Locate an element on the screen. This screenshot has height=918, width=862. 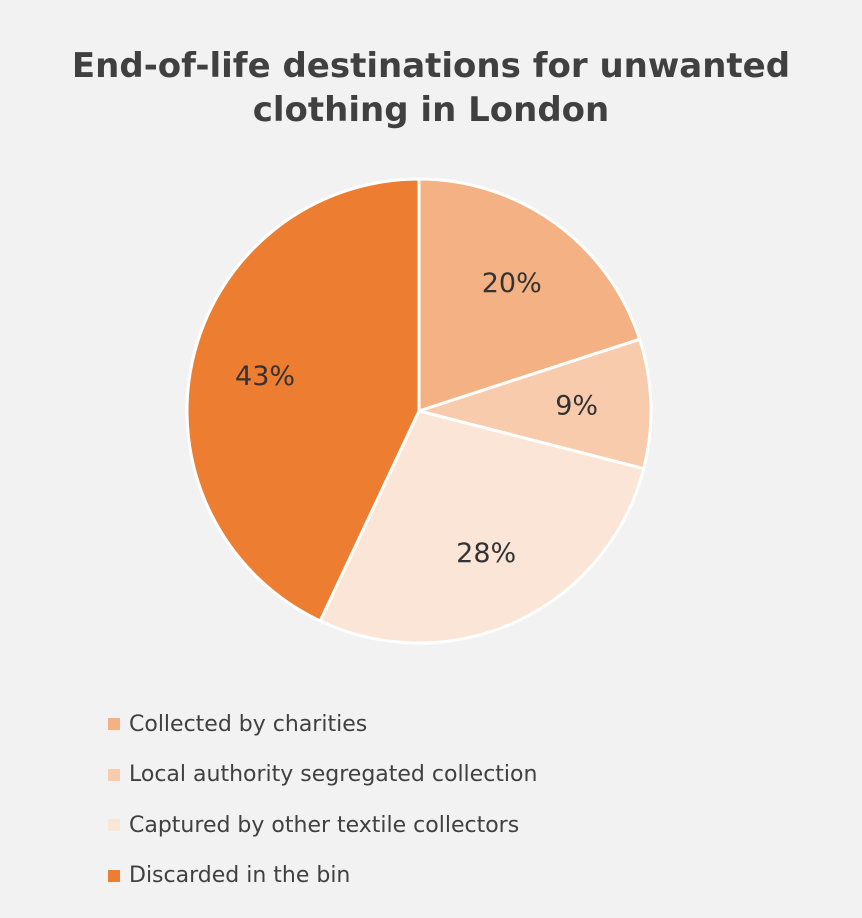
legend-label-4: Discarded in the bin is located at coordinates (240, 876).